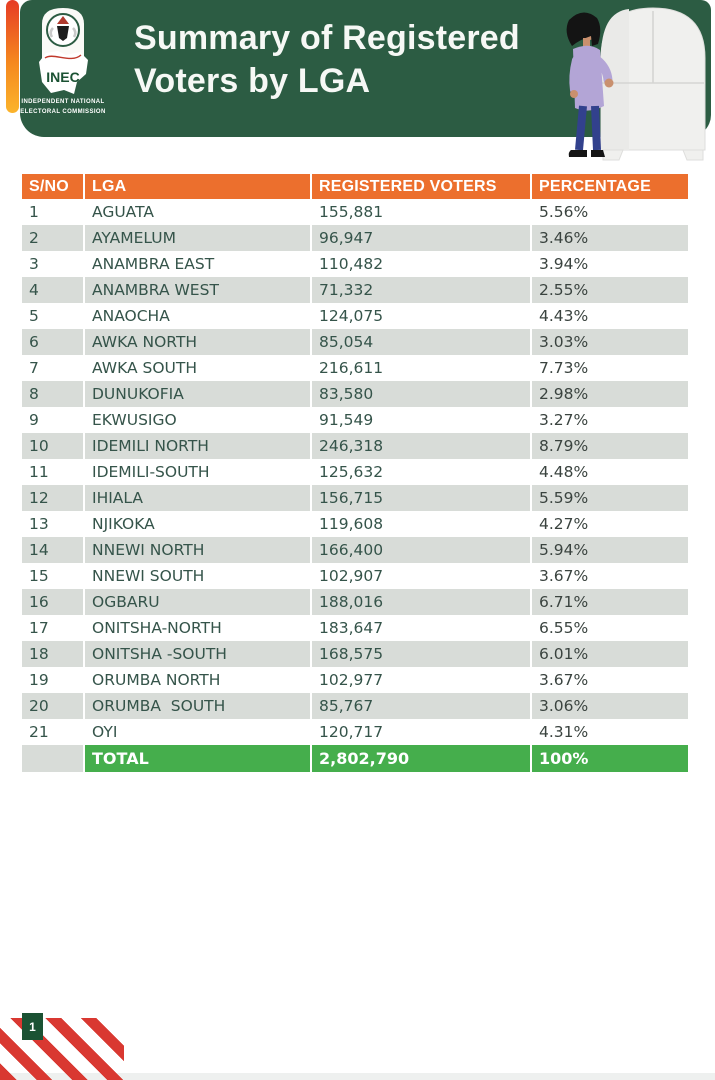 This screenshot has width=715, height=1080. What do you see at coordinates (34, 420) in the screenshot?
I see `cell-sno: 9` at bounding box center [34, 420].